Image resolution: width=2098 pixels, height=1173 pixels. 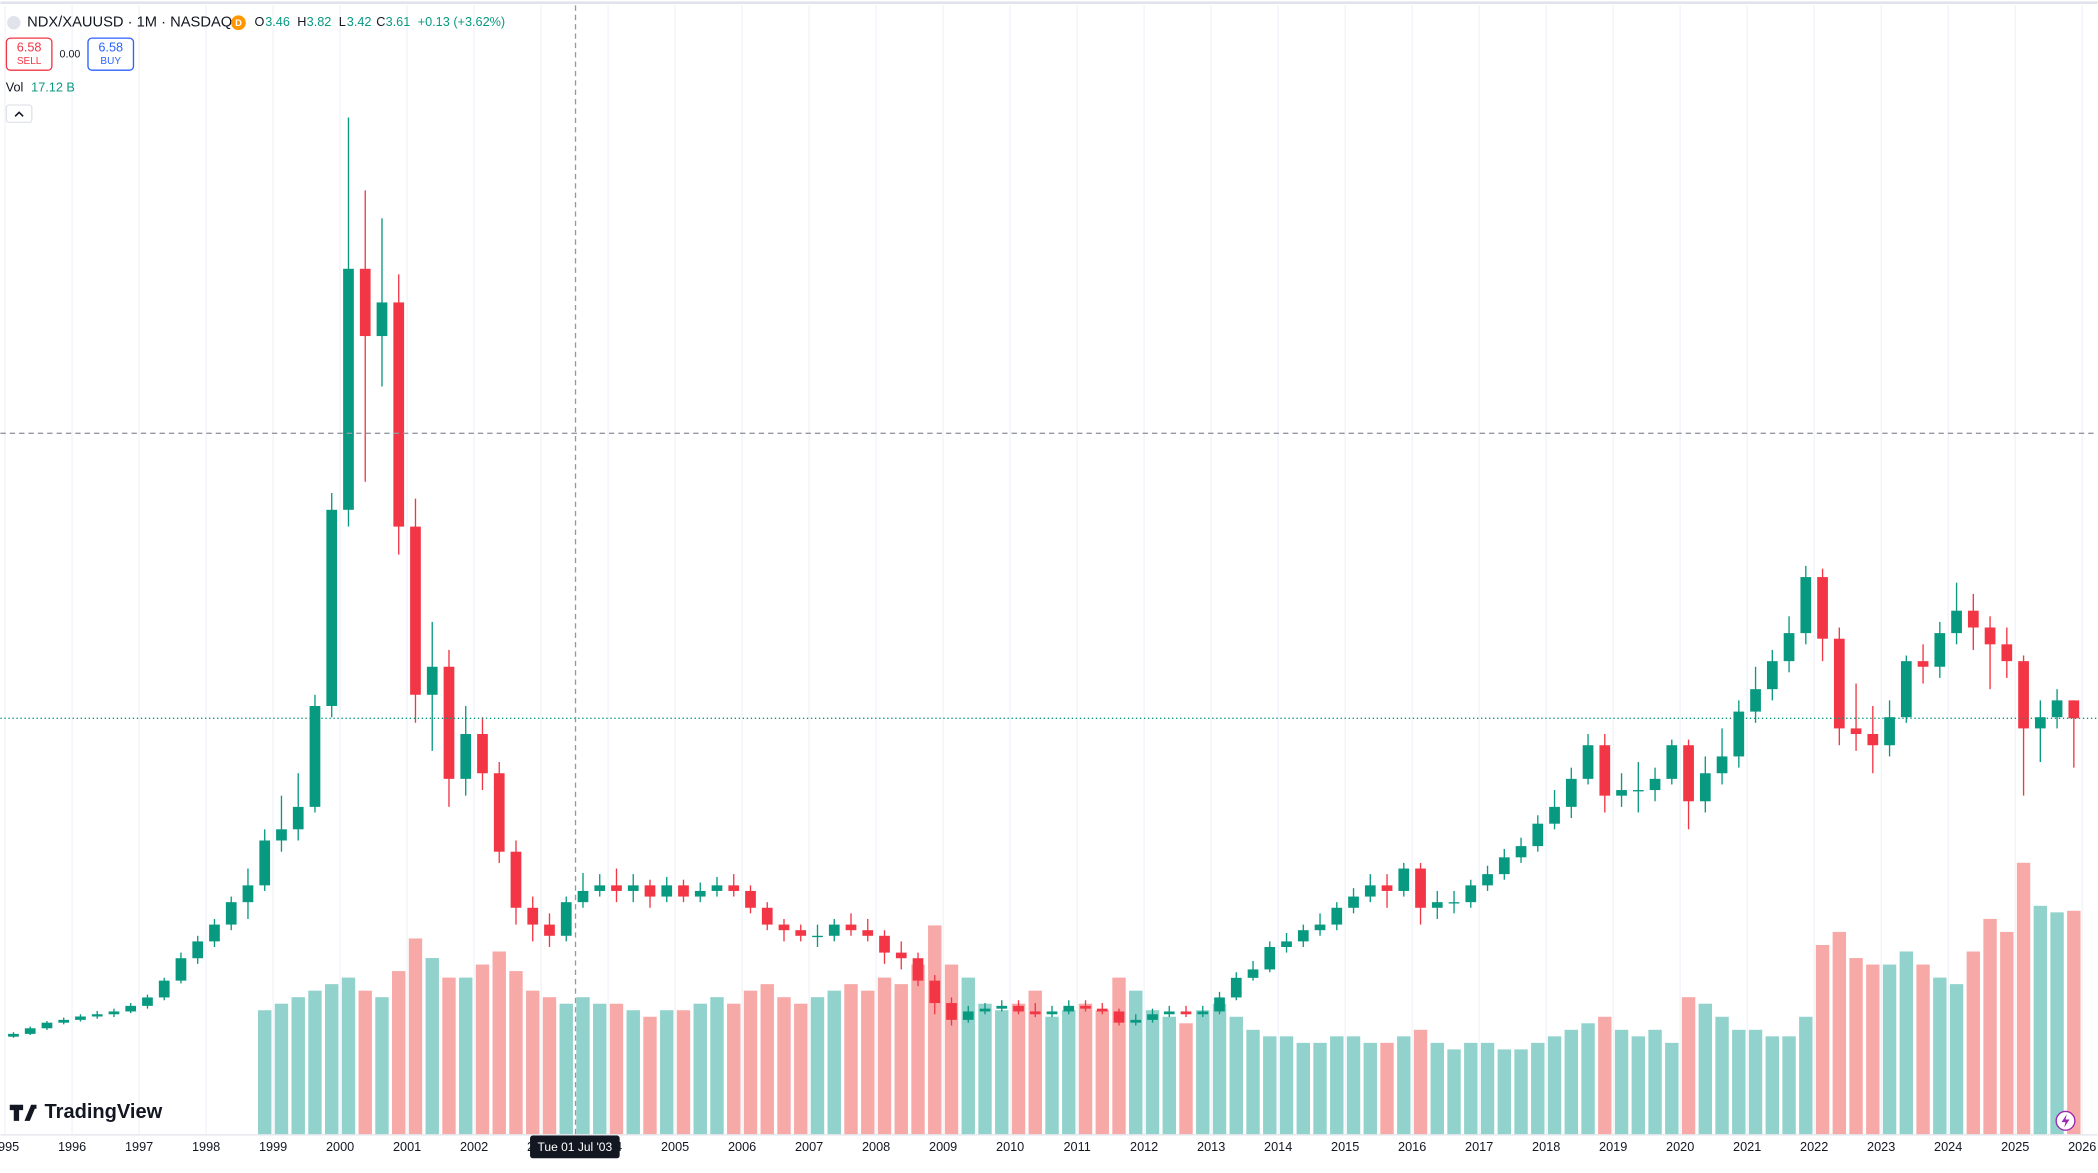 What do you see at coordinates (742, 1147) in the screenshot?
I see `x-tick-label: 2006` at bounding box center [742, 1147].